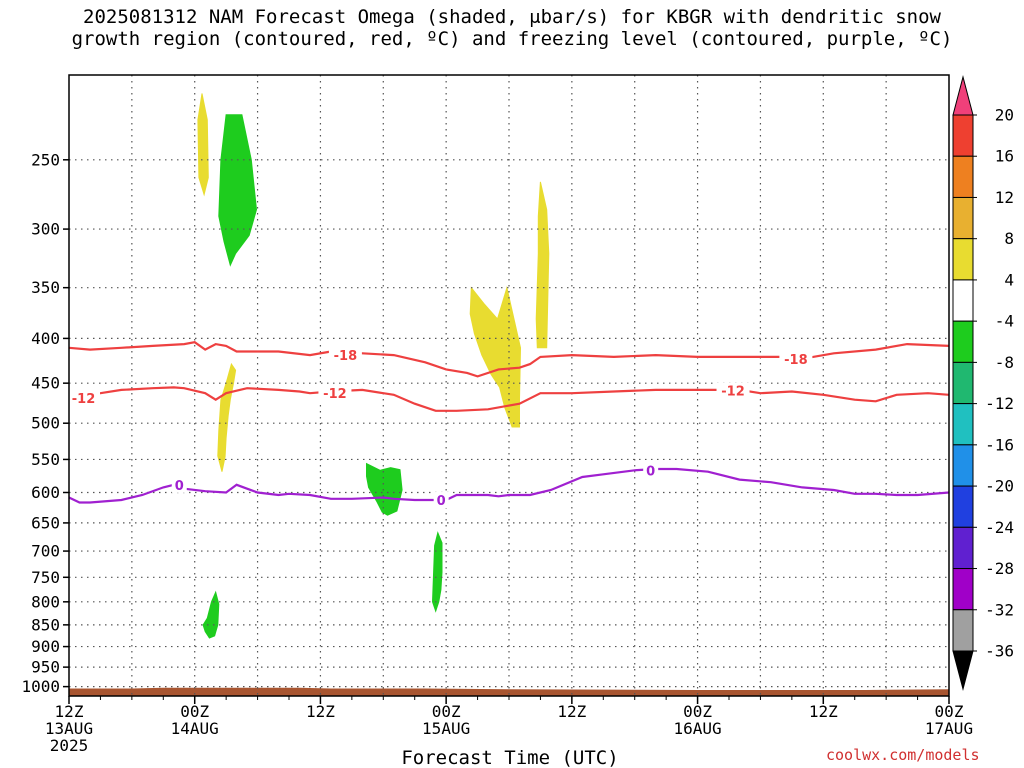 The height and width of the screenshot is (768, 1024). I want to click on x-tick-label: 13AUG, so click(69, 728).